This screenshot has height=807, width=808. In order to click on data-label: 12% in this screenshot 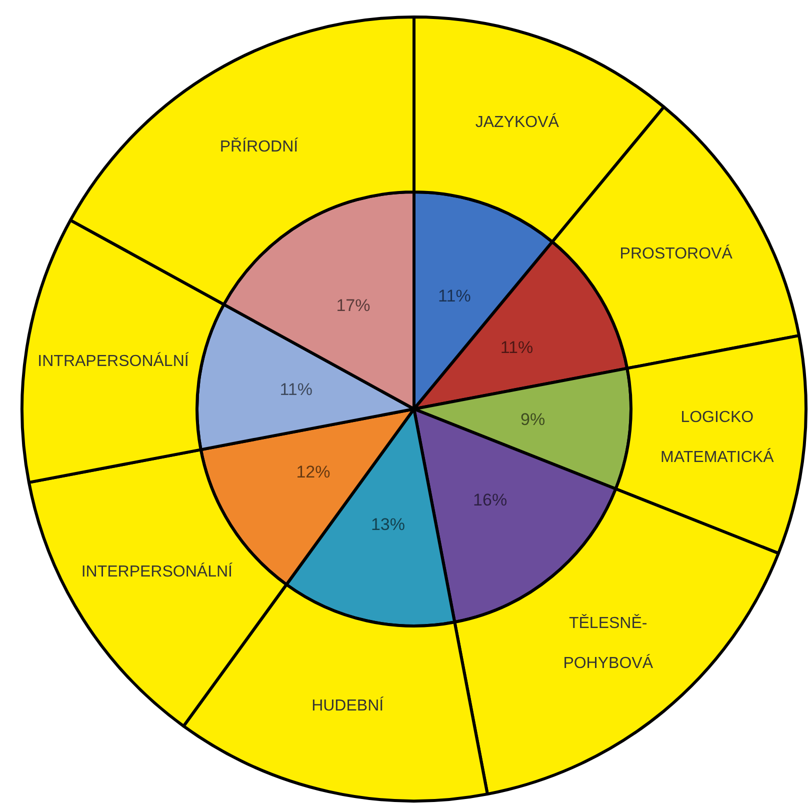, I will do `click(313, 472)`.